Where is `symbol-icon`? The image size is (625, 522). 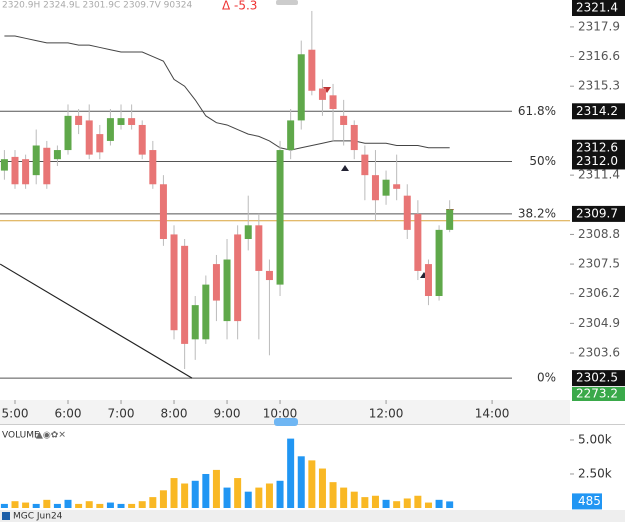 symbol-icon is located at coordinates (6, 516).